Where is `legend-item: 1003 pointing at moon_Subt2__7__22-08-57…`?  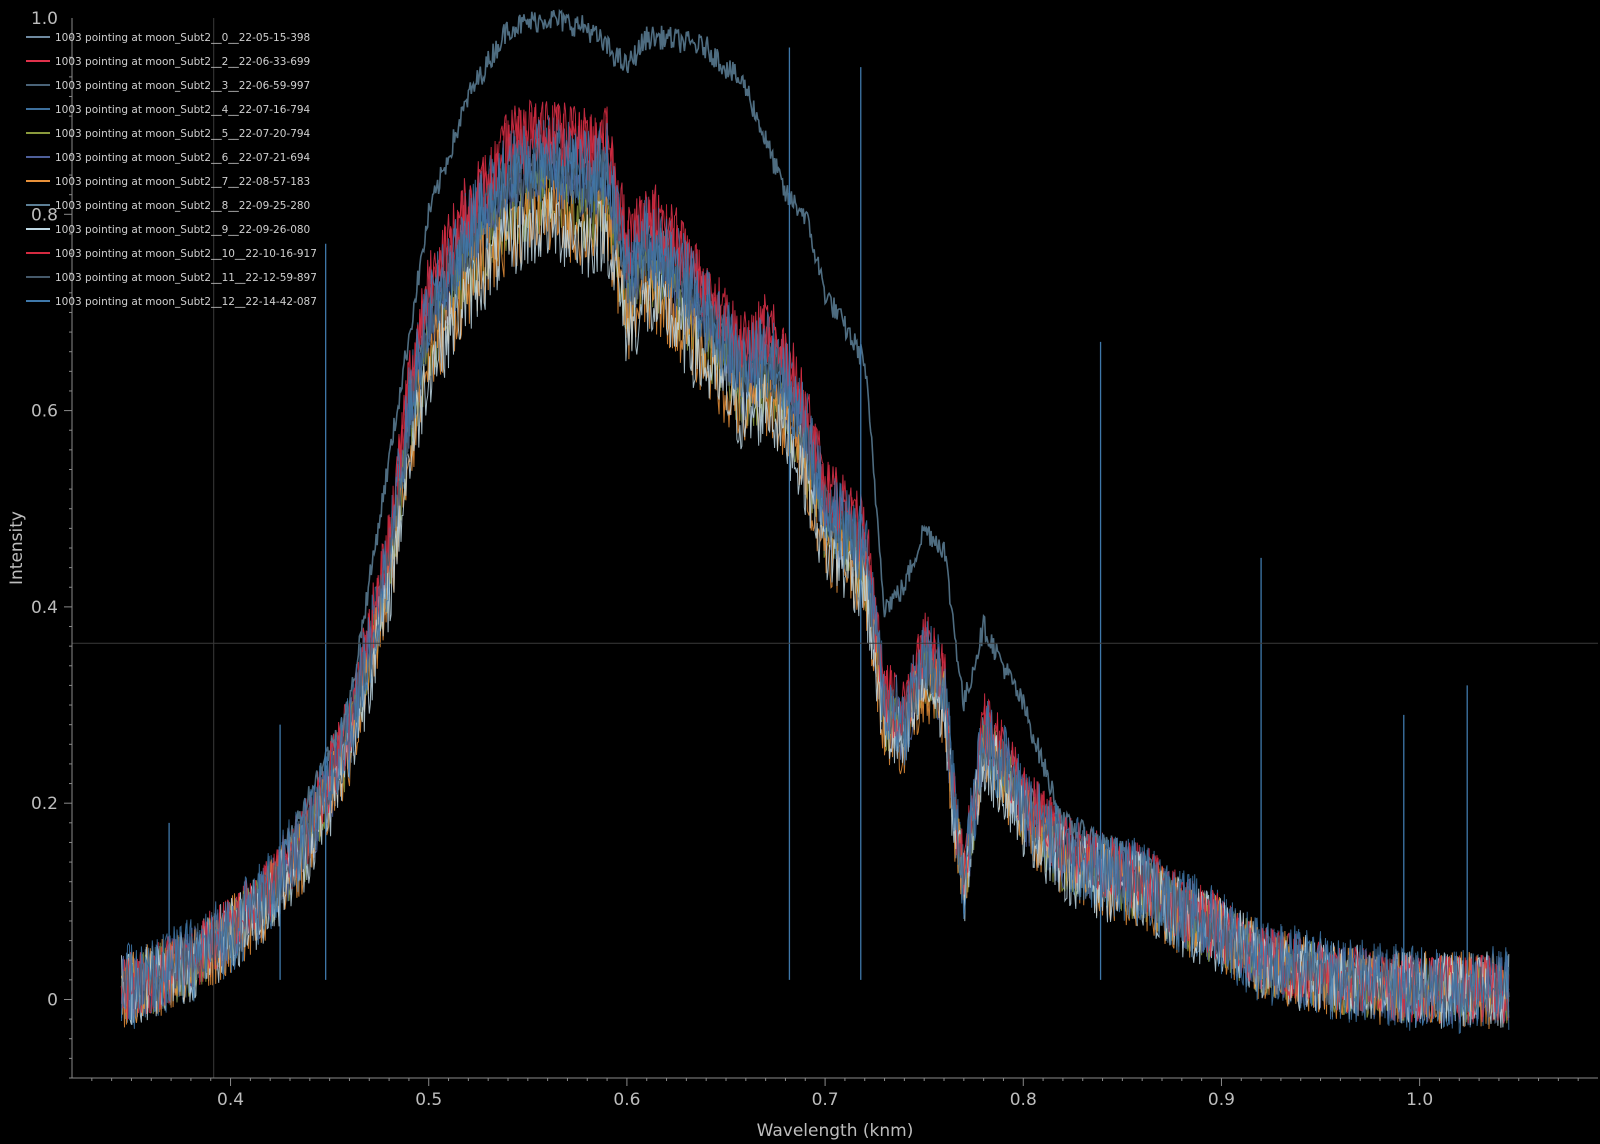
legend-item: 1003 pointing at moon_Subt2__7__22-08-57… is located at coordinates (168, 182).